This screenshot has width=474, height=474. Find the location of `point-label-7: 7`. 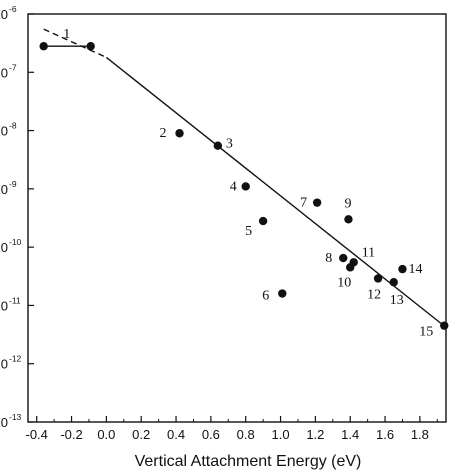

point-label-7: 7 is located at coordinates (303, 203).